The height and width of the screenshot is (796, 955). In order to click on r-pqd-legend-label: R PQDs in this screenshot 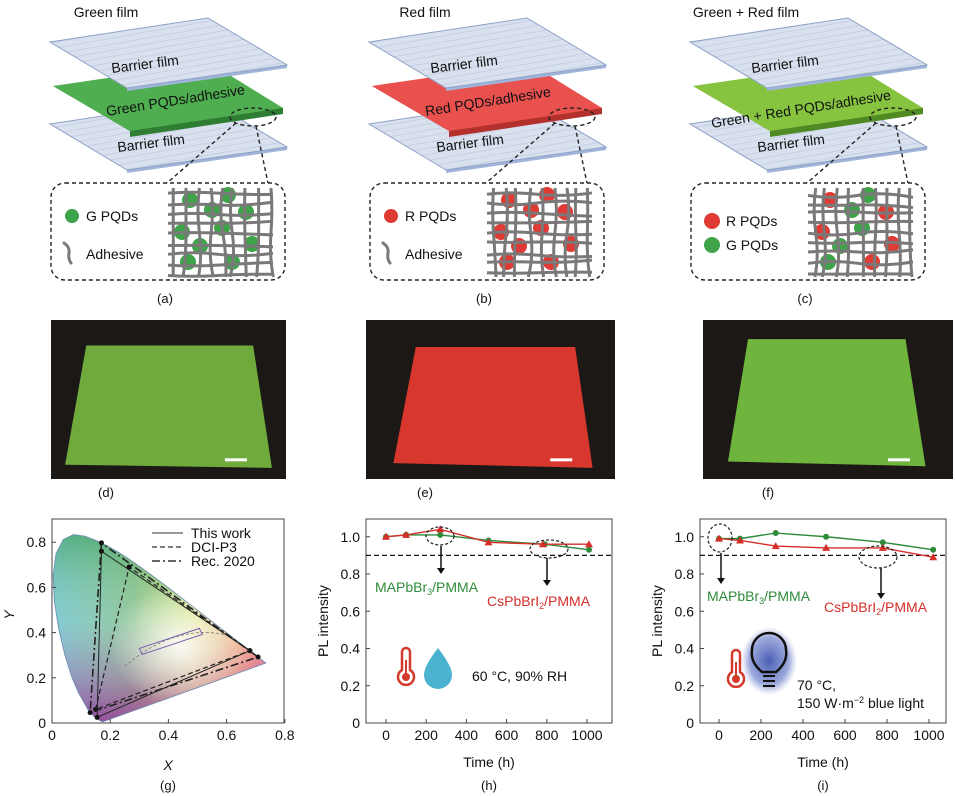, I will do `click(751, 221)`.